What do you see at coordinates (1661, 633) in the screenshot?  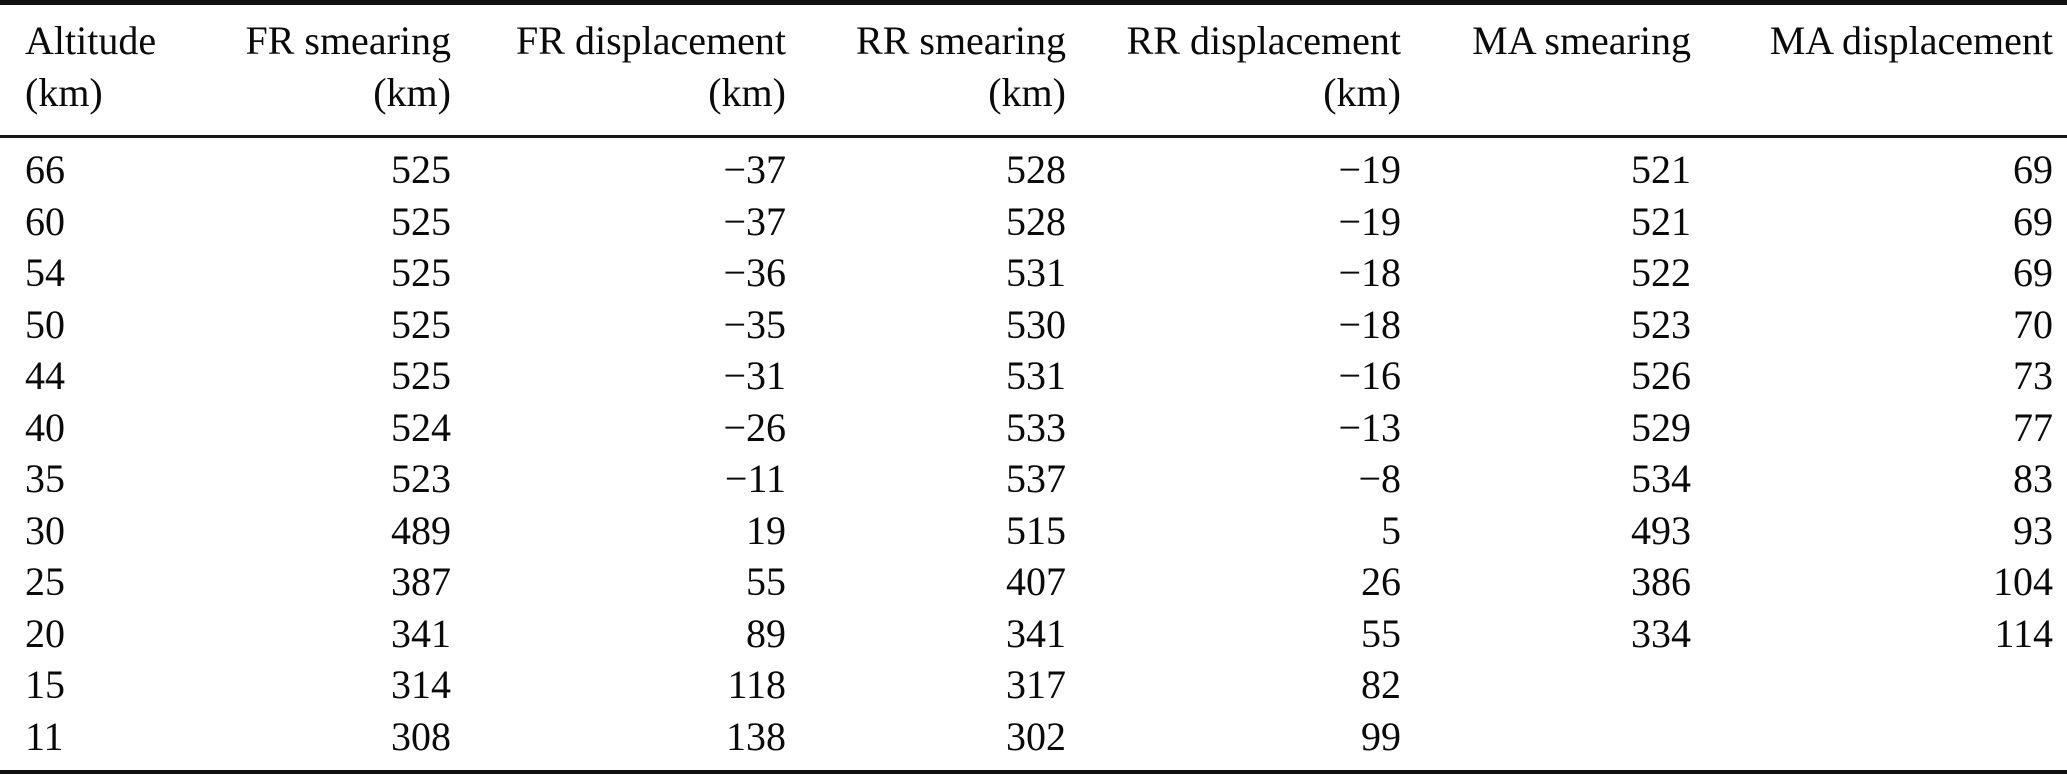 I see `cell-ma-smearing: 334` at bounding box center [1661, 633].